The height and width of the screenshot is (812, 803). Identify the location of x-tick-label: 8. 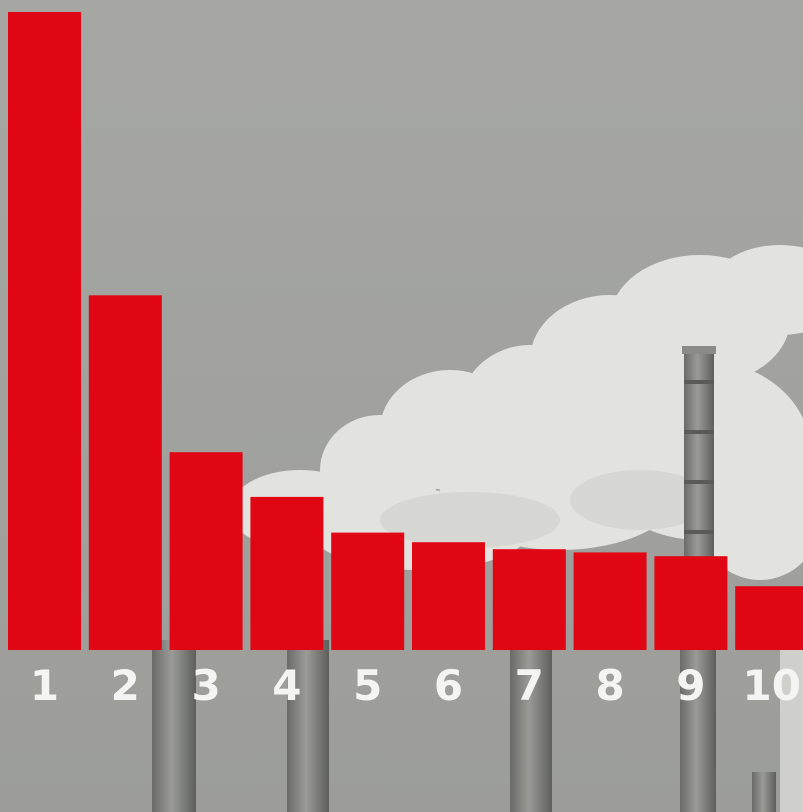
(609, 685).